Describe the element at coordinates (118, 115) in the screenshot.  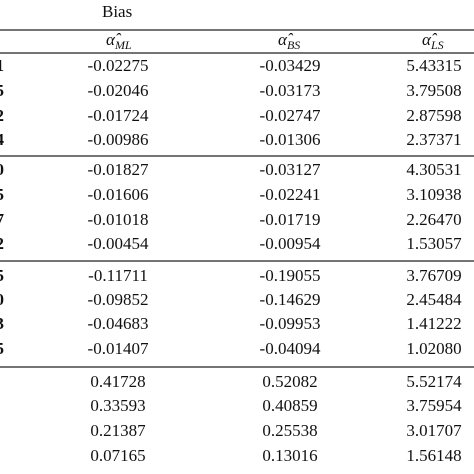
I see `cell: -0.01724` at that location.